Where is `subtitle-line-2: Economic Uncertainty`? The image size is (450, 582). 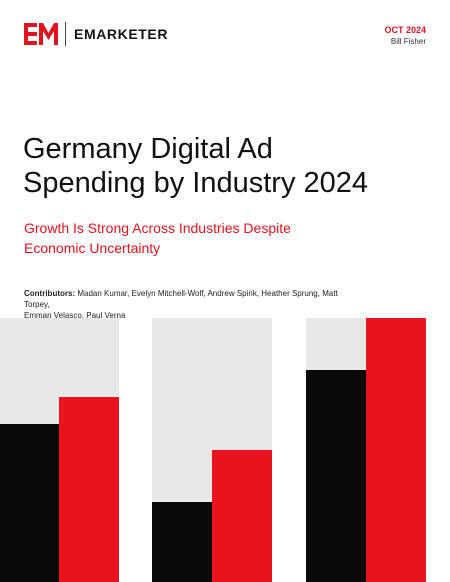 subtitle-line-2: Economic Uncertainty is located at coordinates (92, 248).